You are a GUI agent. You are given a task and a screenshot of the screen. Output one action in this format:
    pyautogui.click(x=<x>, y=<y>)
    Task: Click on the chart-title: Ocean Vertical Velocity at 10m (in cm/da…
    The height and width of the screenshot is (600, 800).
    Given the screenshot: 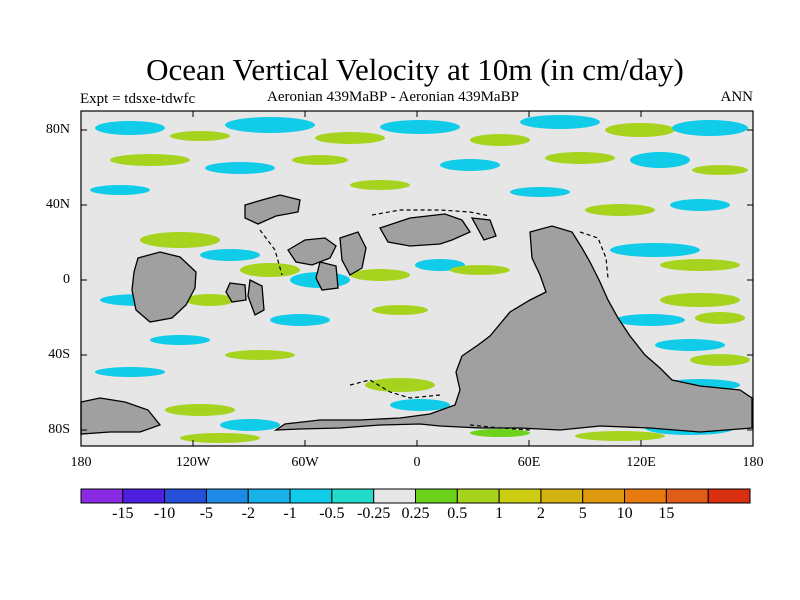 What is the action you would take?
    pyautogui.click(x=415, y=69)
    